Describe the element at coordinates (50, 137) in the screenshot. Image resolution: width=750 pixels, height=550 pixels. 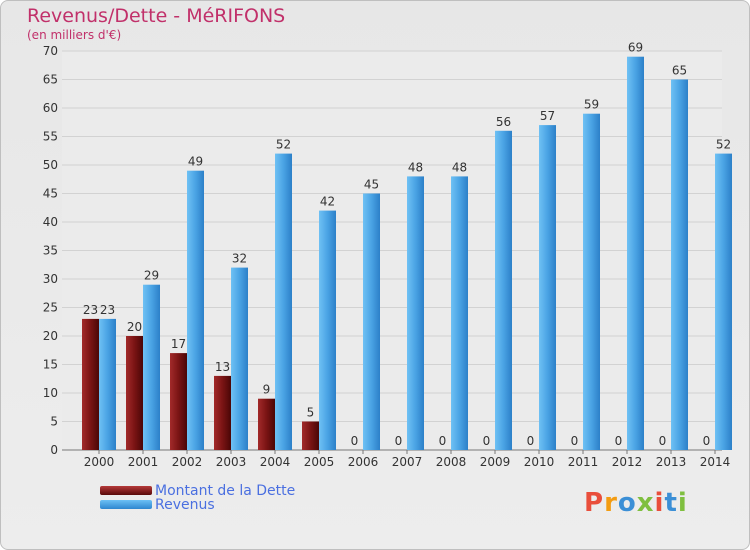
I see `y-tick-label: 55` at that location.